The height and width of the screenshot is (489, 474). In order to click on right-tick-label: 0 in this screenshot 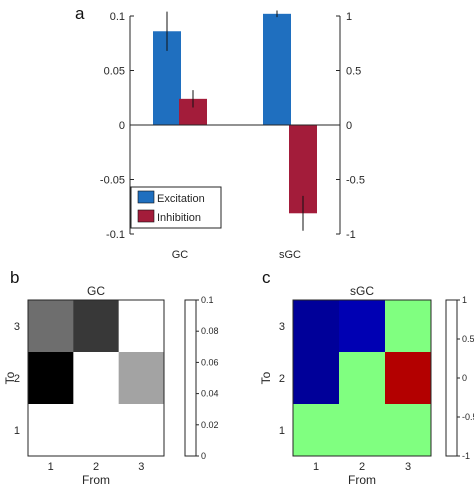, I will do `click(349, 126)`.